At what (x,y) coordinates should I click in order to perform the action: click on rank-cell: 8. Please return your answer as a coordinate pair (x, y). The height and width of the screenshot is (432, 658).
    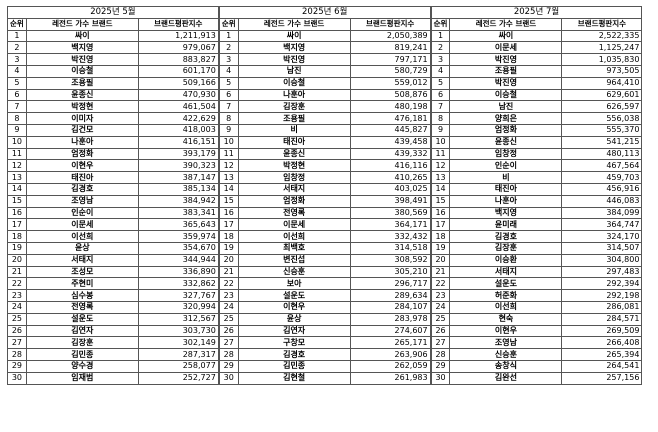
    Looking at the image, I should click on (17, 118).